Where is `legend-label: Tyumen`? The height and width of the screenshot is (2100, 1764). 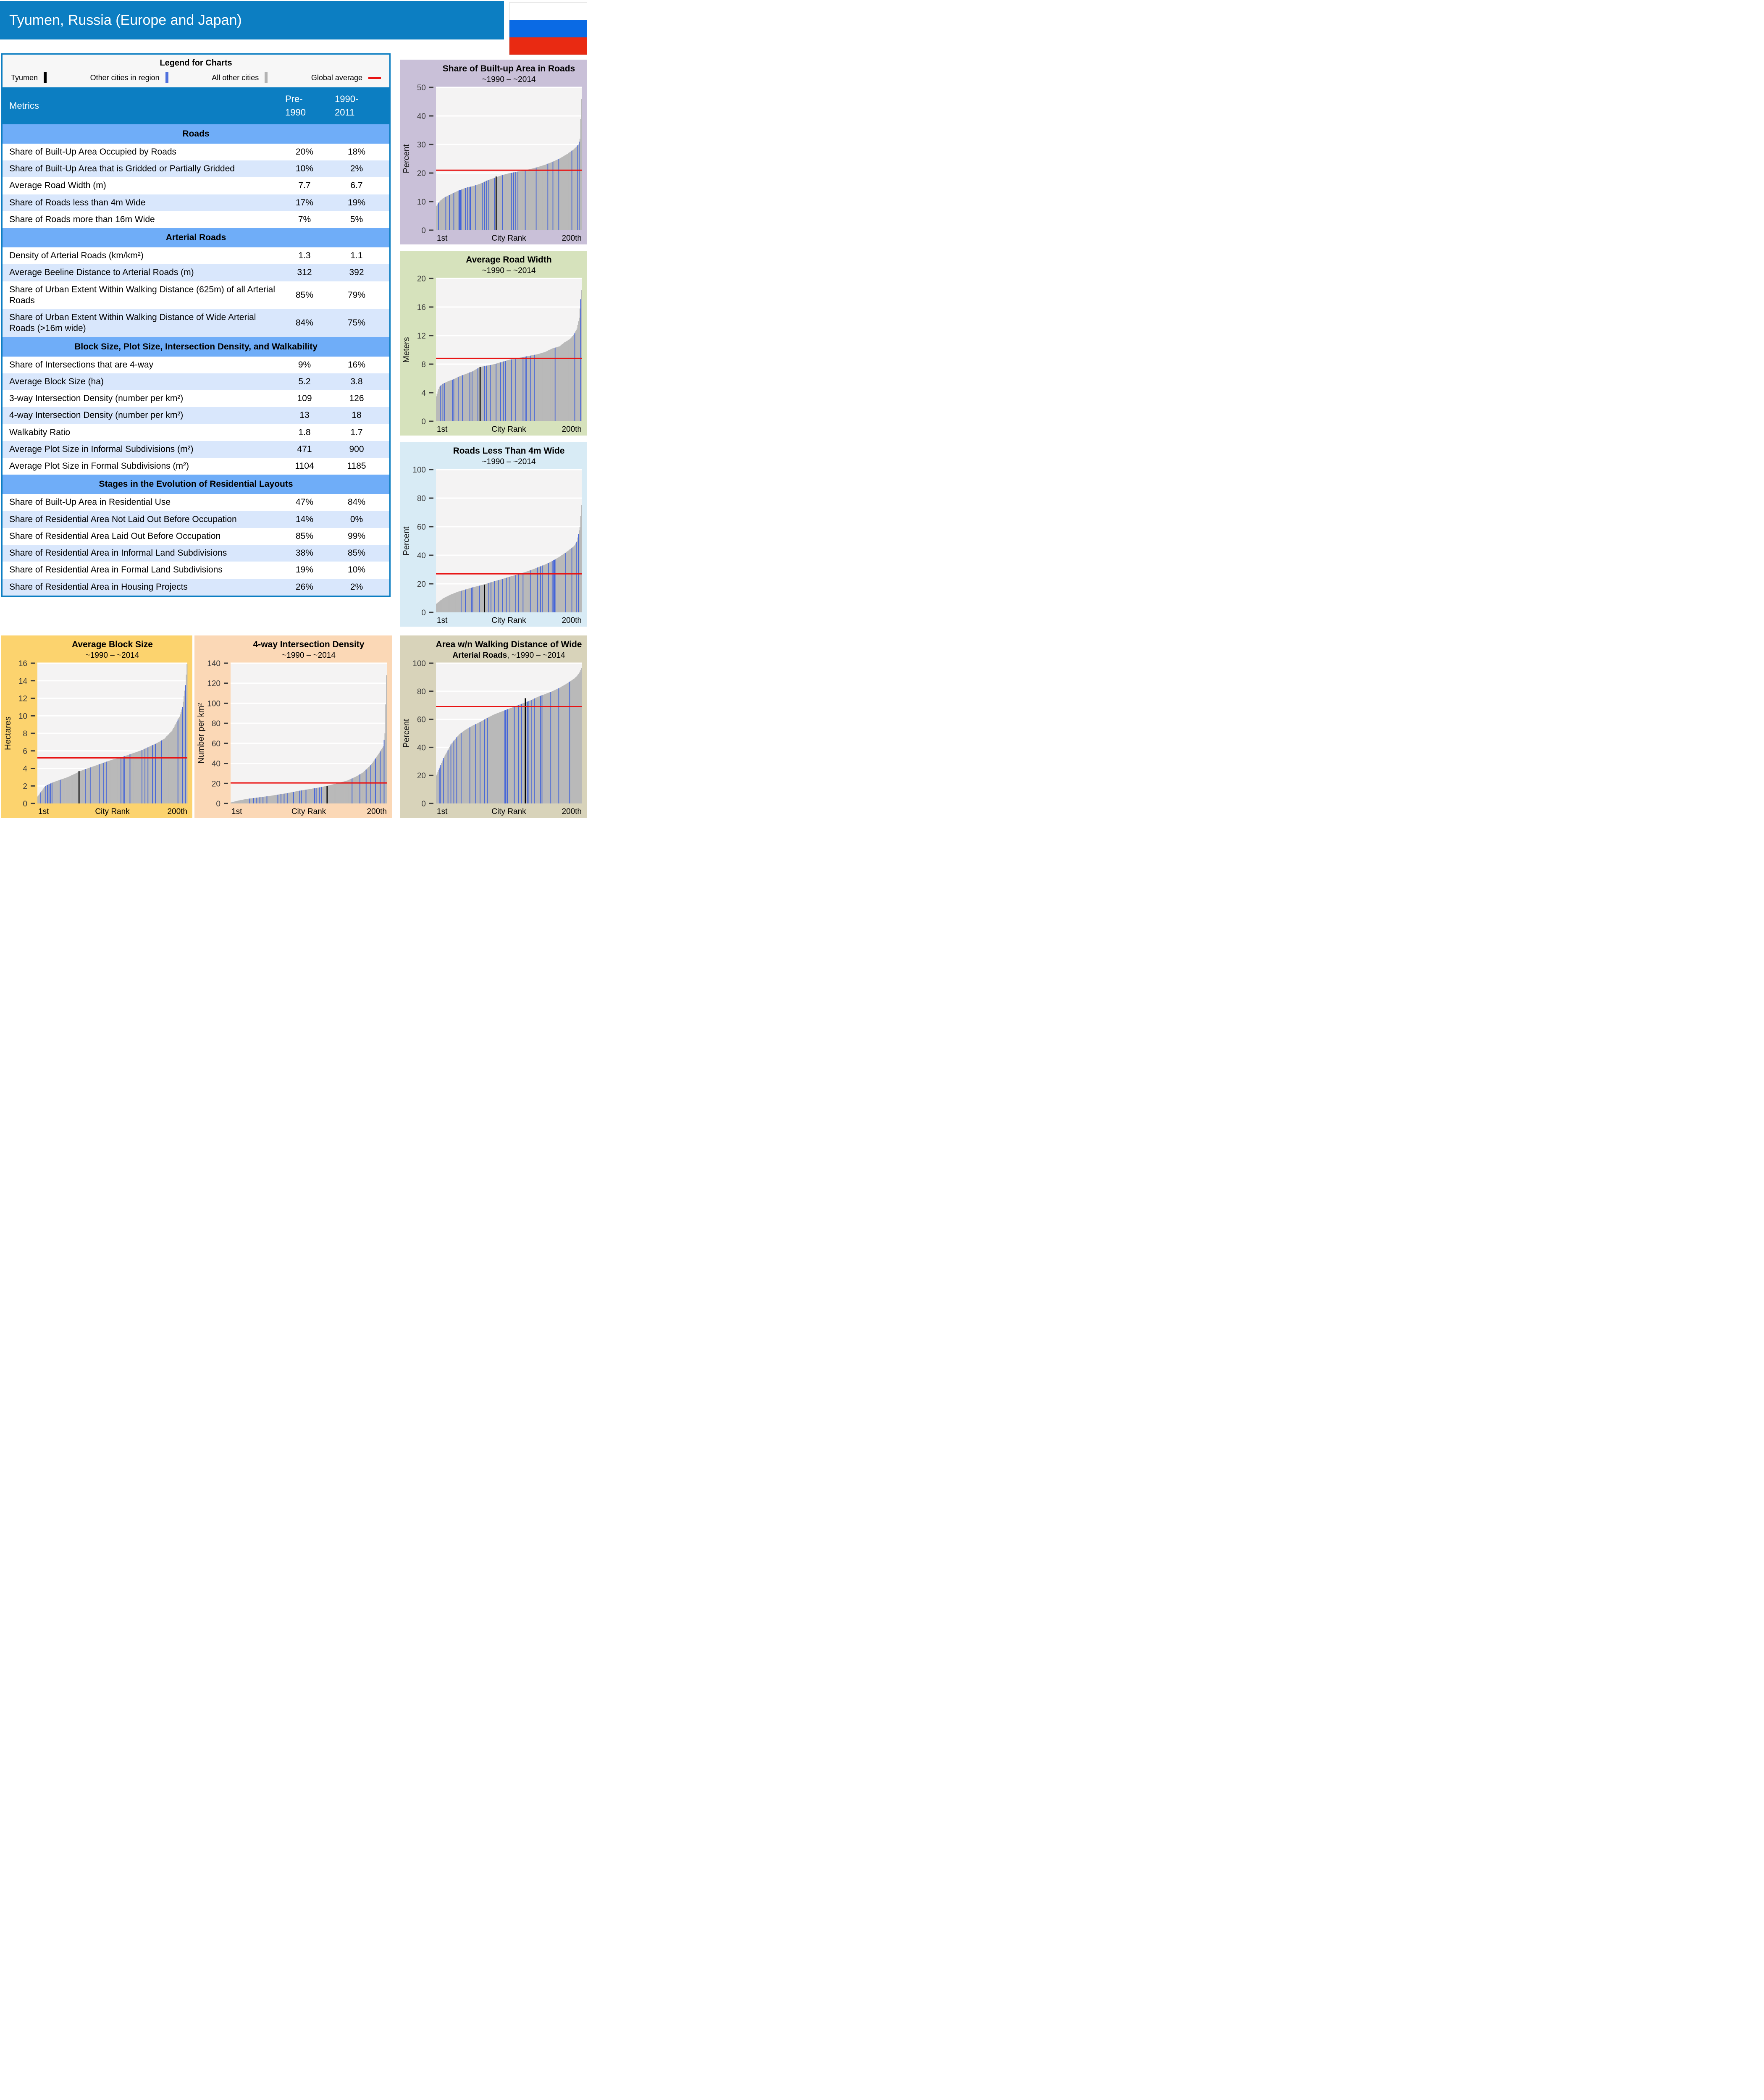 legend-label: Tyumen is located at coordinates (24, 77).